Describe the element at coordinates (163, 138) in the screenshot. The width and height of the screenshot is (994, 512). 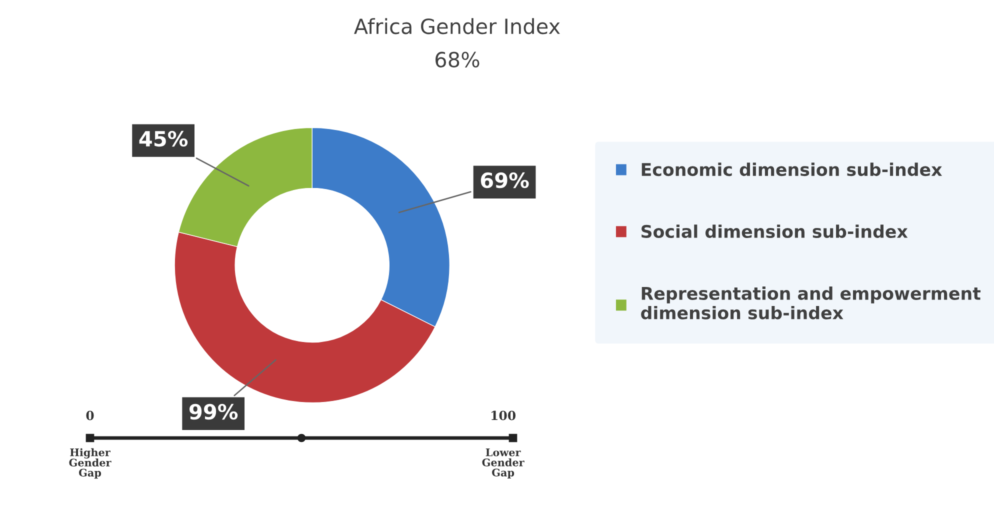
I see `data-label: 45%` at that location.